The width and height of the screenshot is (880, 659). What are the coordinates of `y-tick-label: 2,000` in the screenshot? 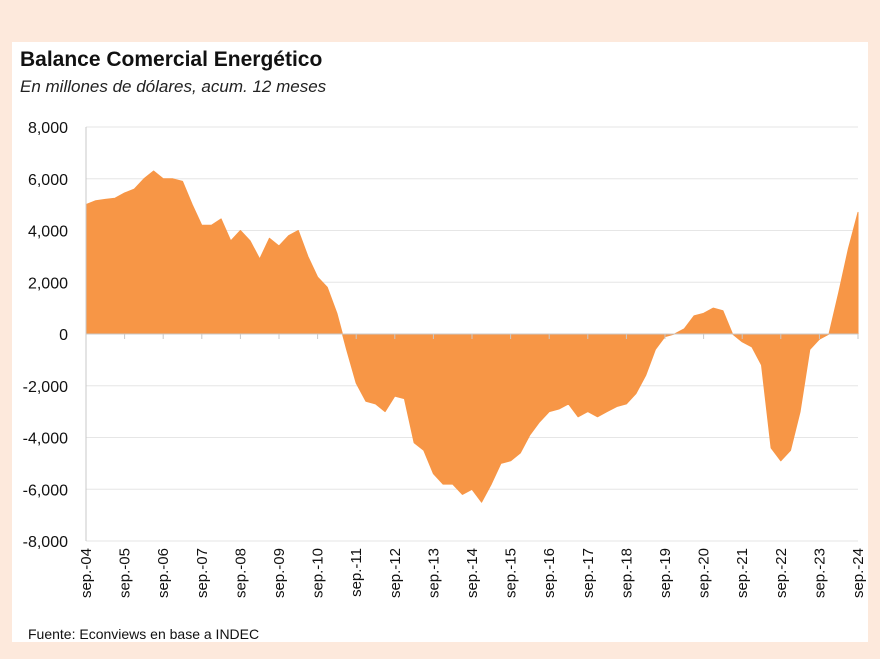 It's located at (48, 283).